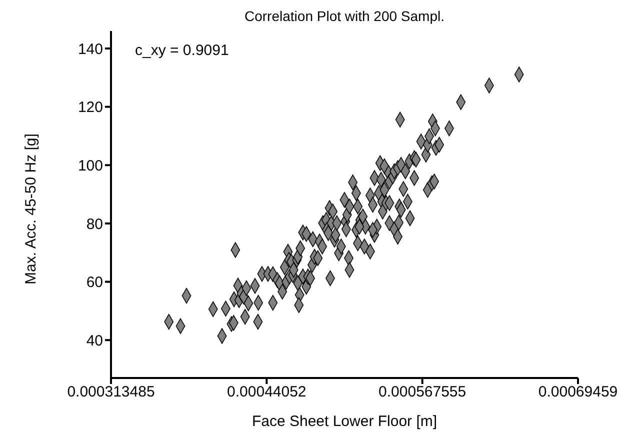 Image resolution: width=630 pixels, height=433 pixels. Describe the element at coordinates (31, 209) in the screenshot. I see `y-axis-title: Max. Acc. 45-50 Hz [g]` at that location.